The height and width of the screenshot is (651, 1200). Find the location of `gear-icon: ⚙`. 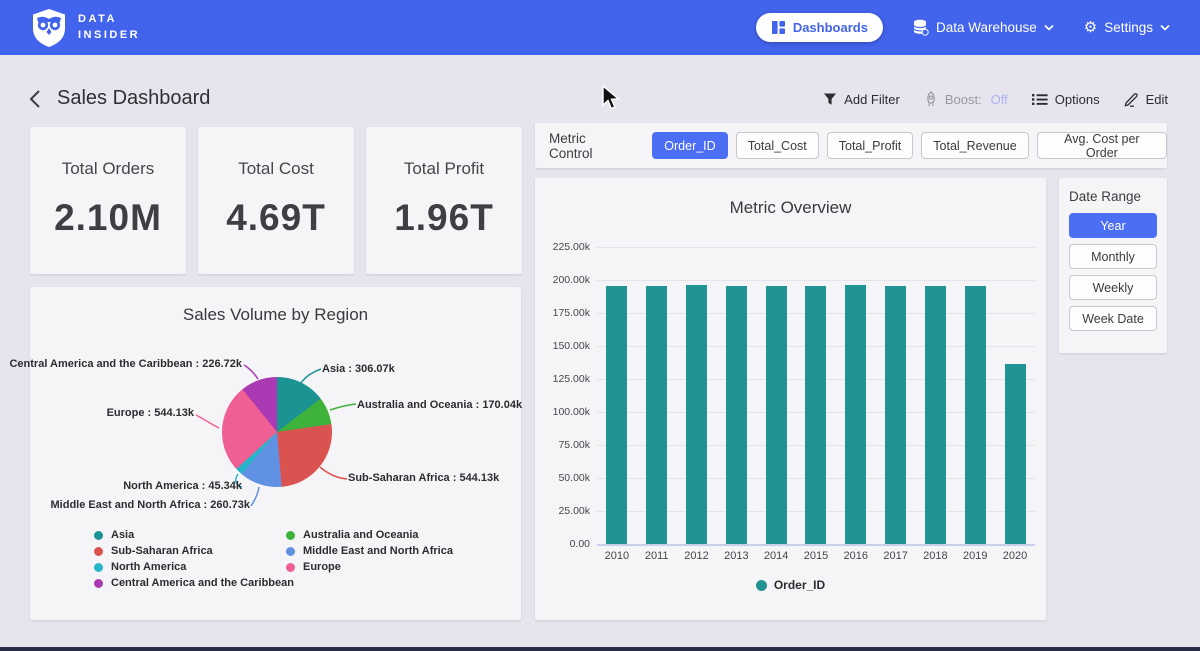

gear-icon: ⚙ is located at coordinates (1090, 27).